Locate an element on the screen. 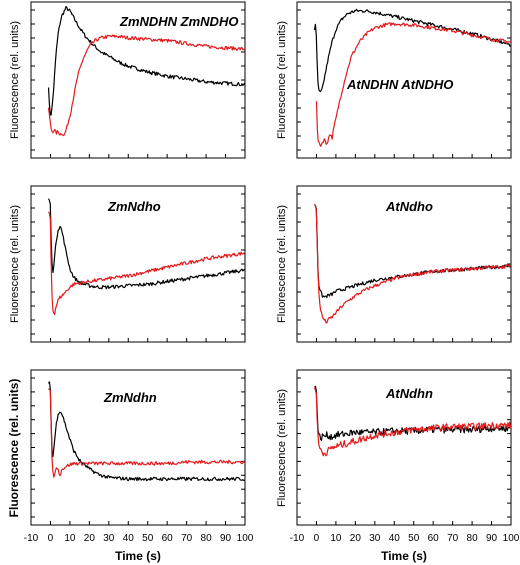  panel-title: ZmNdho is located at coordinates (134, 206).